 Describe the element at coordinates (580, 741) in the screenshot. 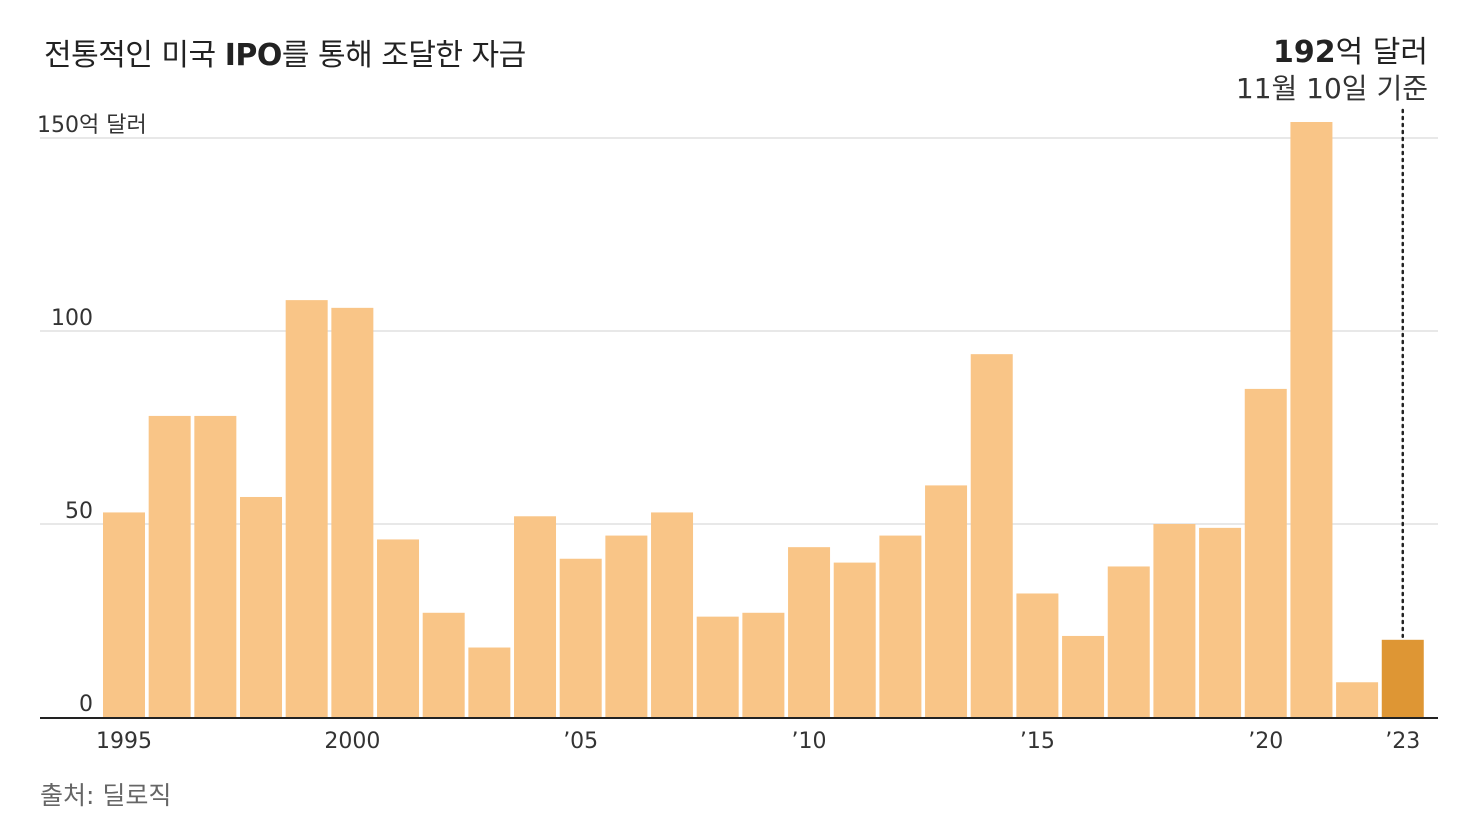

I see `x-tick-label-2005: ’05` at that location.